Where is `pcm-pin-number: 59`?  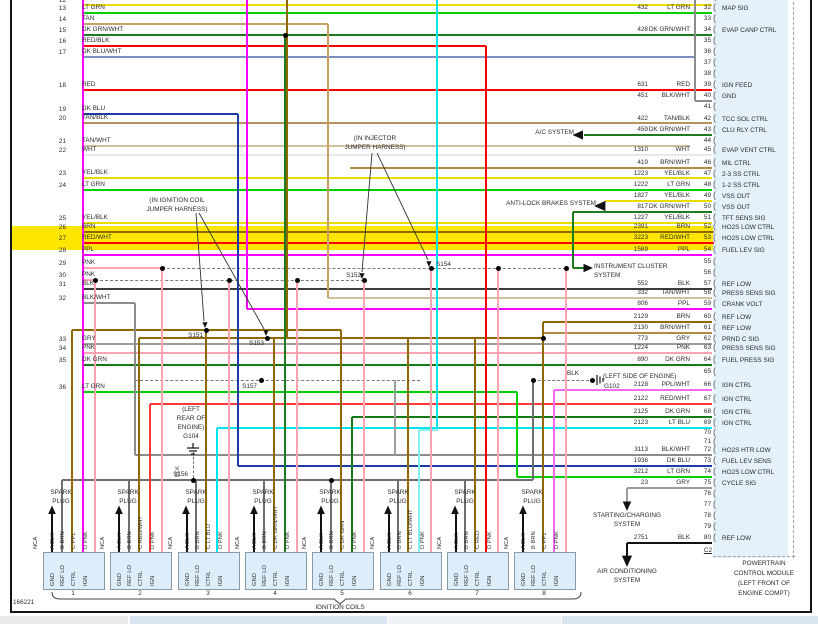
pcm-pin-number: 59 is located at coordinates (707, 303).